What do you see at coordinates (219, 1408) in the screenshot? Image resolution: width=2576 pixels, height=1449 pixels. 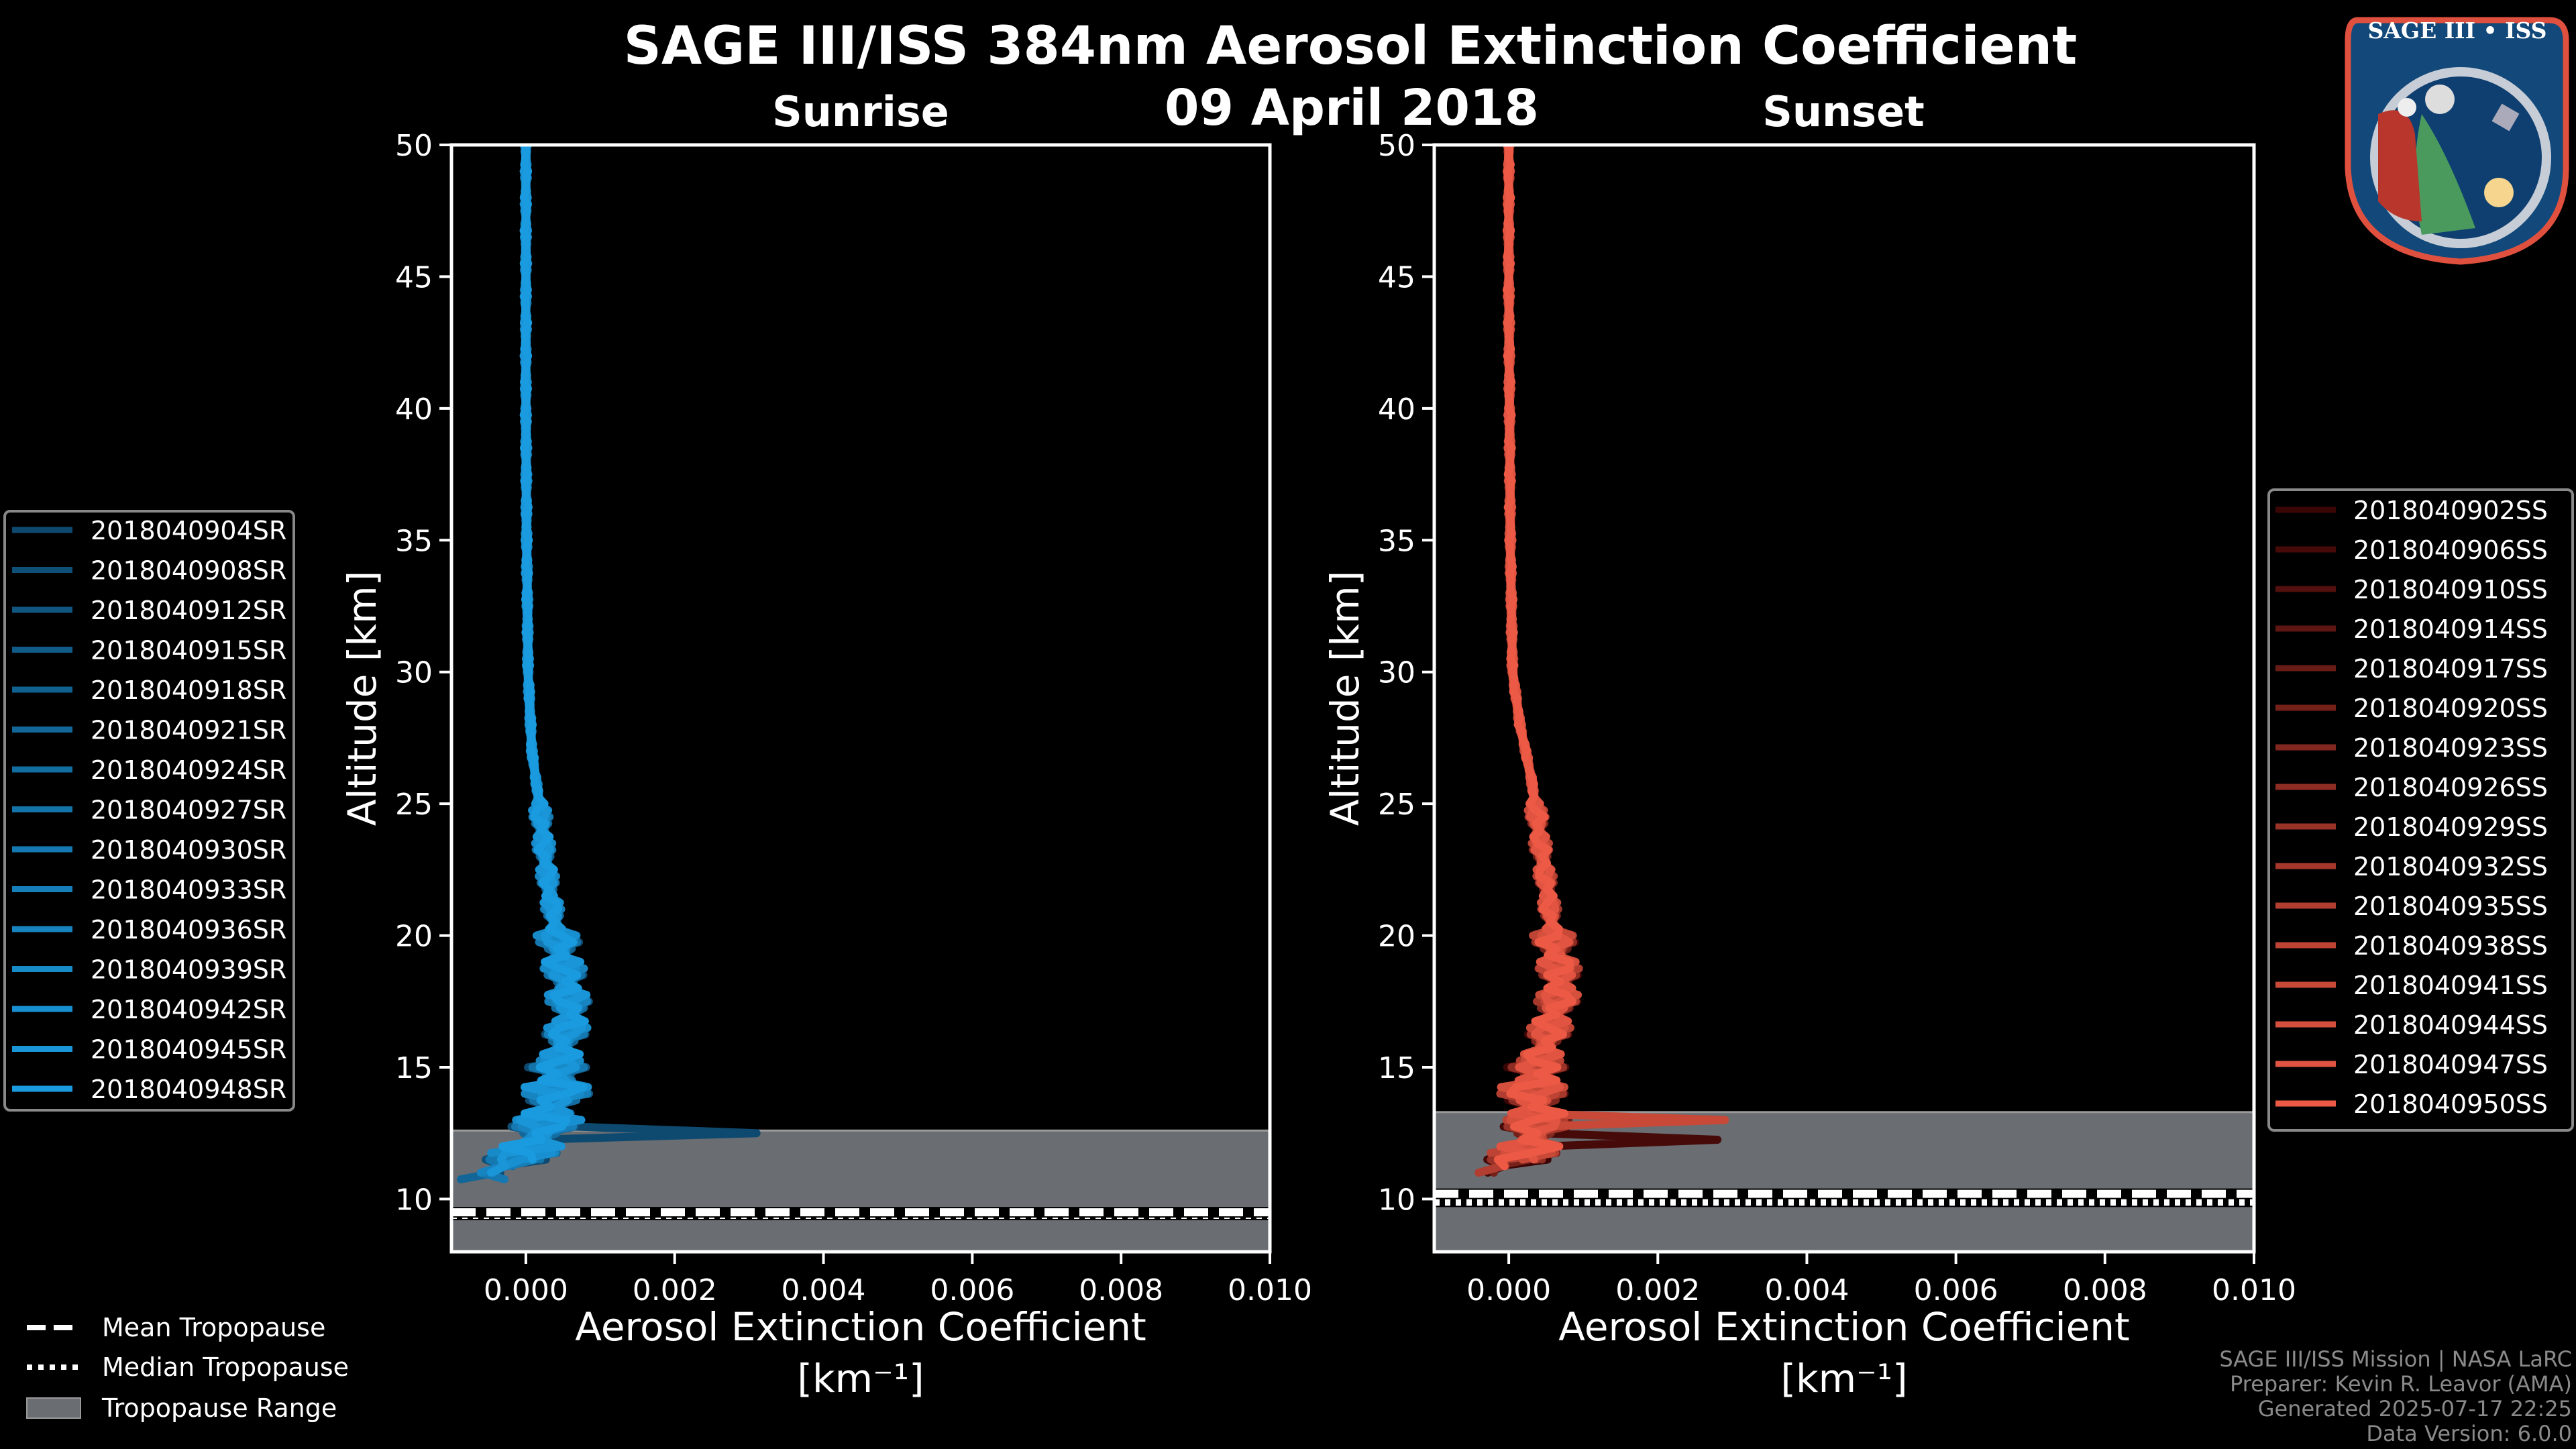 I see `tropopause-range-label: Tropopause Range` at bounding box center [219, 1408].